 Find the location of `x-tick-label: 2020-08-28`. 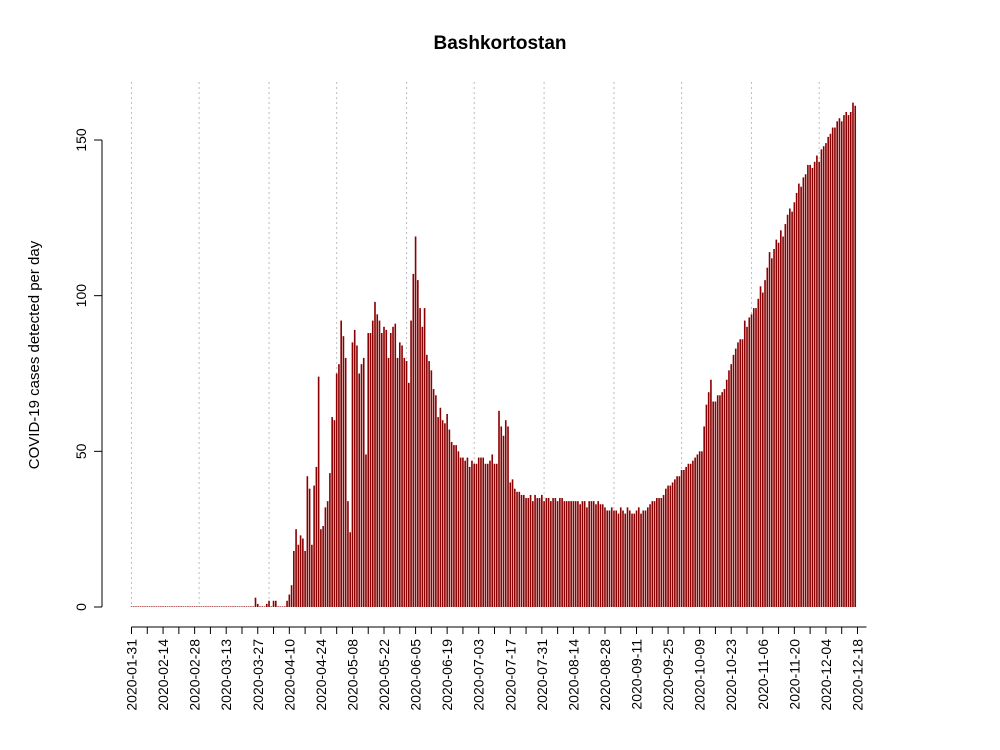

x-tick-label: 2020-08-28 is located at coordinates (605, 675).